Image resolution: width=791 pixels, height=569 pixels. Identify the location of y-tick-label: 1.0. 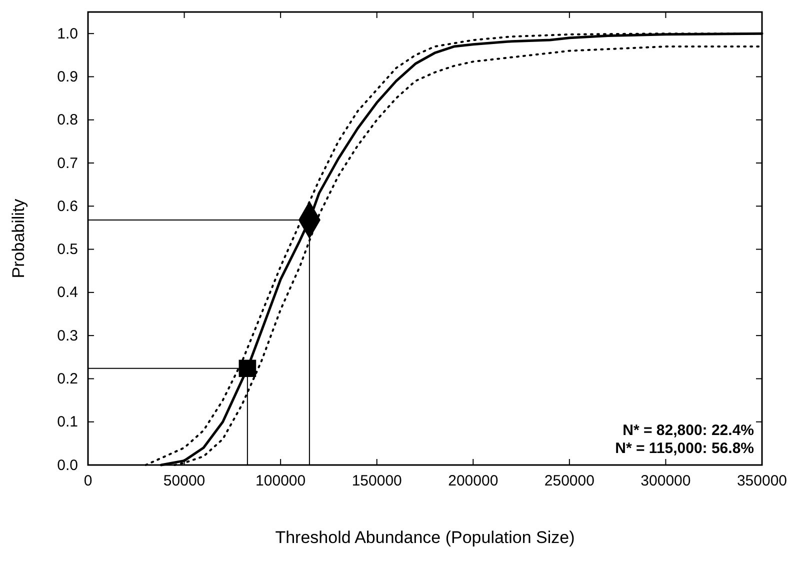
(67, 33).